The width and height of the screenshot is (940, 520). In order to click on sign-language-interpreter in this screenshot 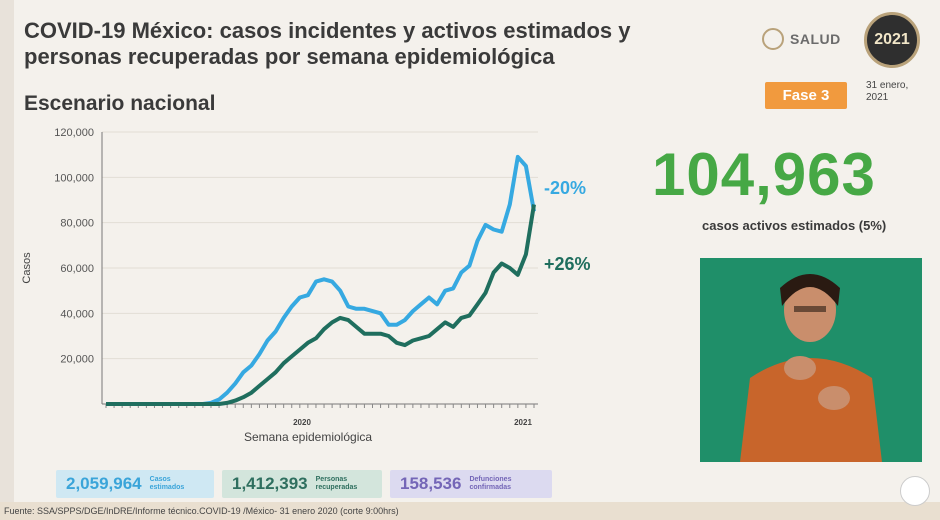, I will do `click(811, 360)`.